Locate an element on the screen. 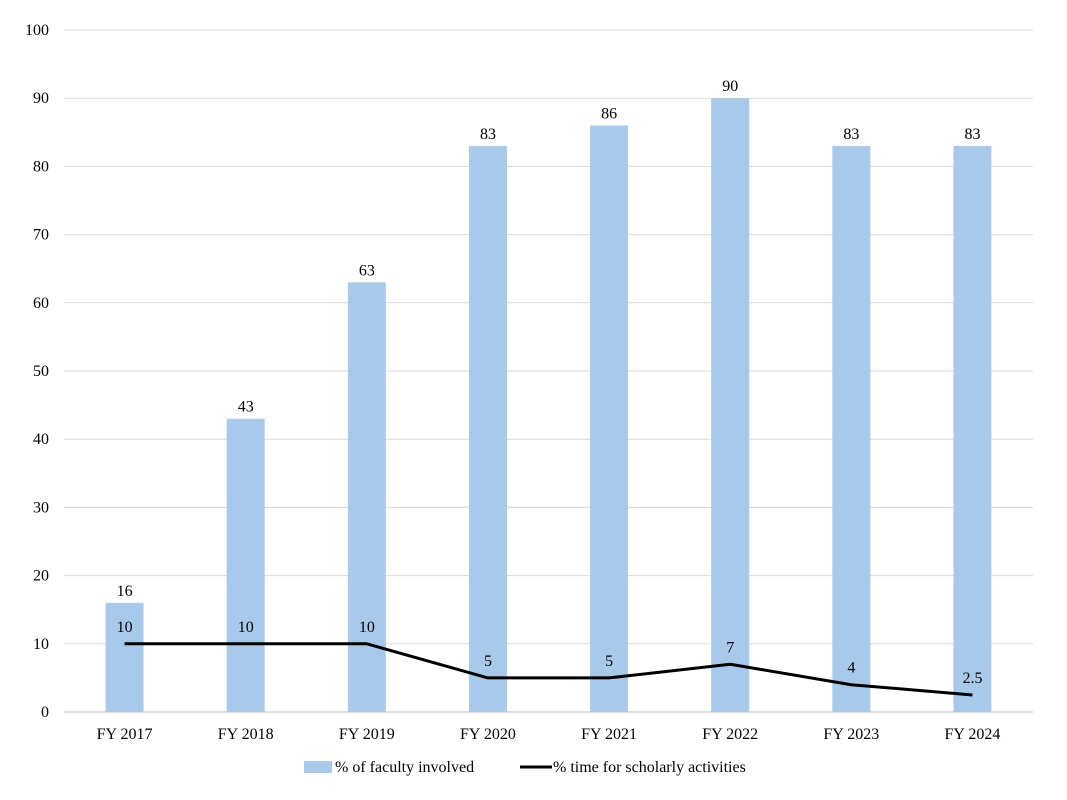  line-value-label: 2.5 is located at coordinates (972, 678).